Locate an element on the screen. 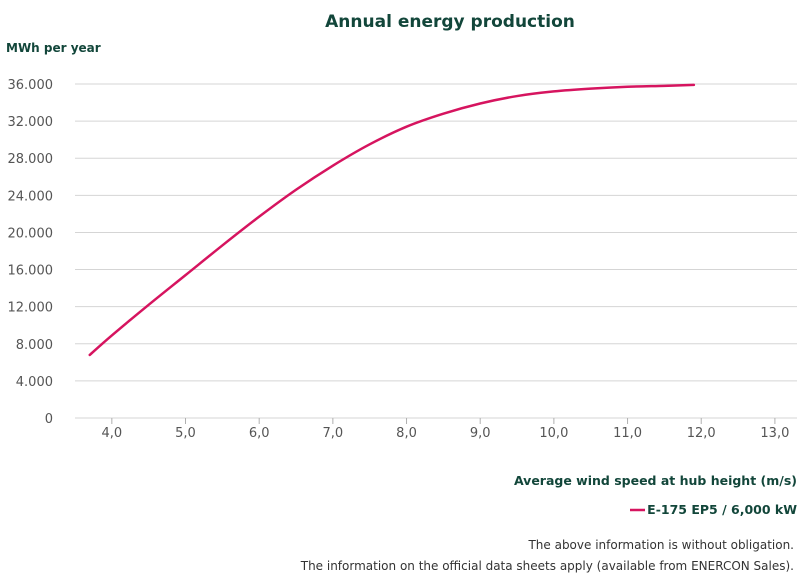  y-tick-label: 32.000 is located at coordinates (31, 122).